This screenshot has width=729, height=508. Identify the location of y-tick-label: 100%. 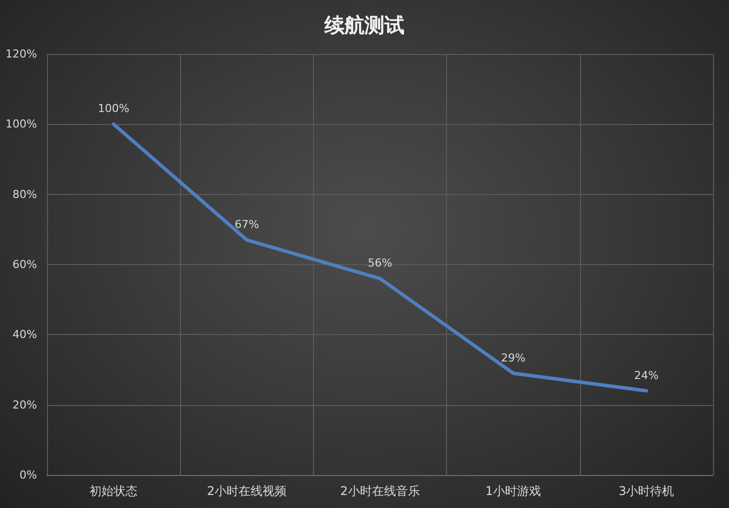
(21, 124).